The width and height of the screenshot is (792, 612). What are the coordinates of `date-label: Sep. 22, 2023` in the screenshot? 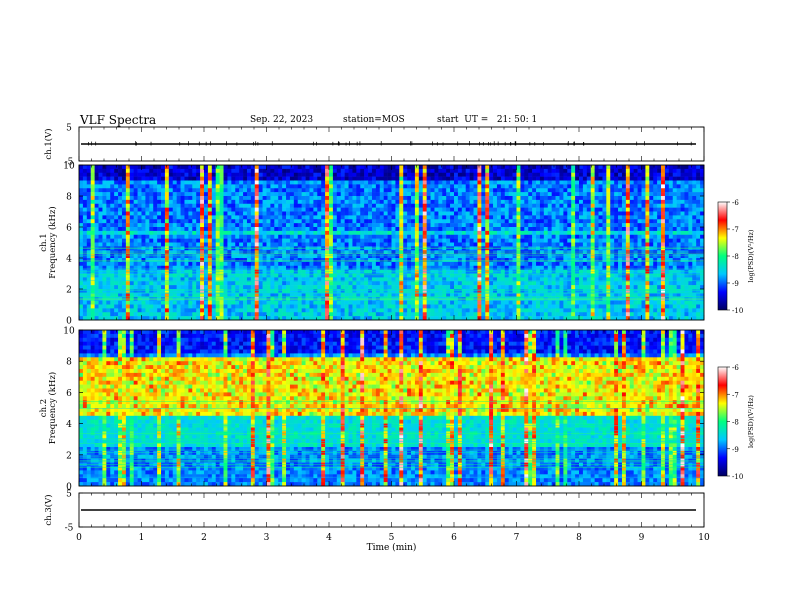 It's located at (282, 120).